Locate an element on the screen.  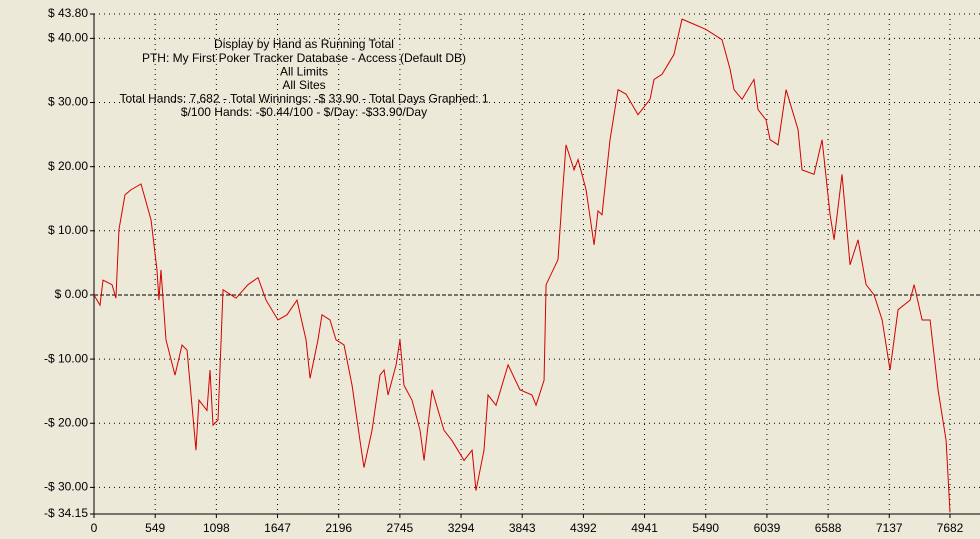
x-tick-label: 549 is located at coordinates (155, 528).